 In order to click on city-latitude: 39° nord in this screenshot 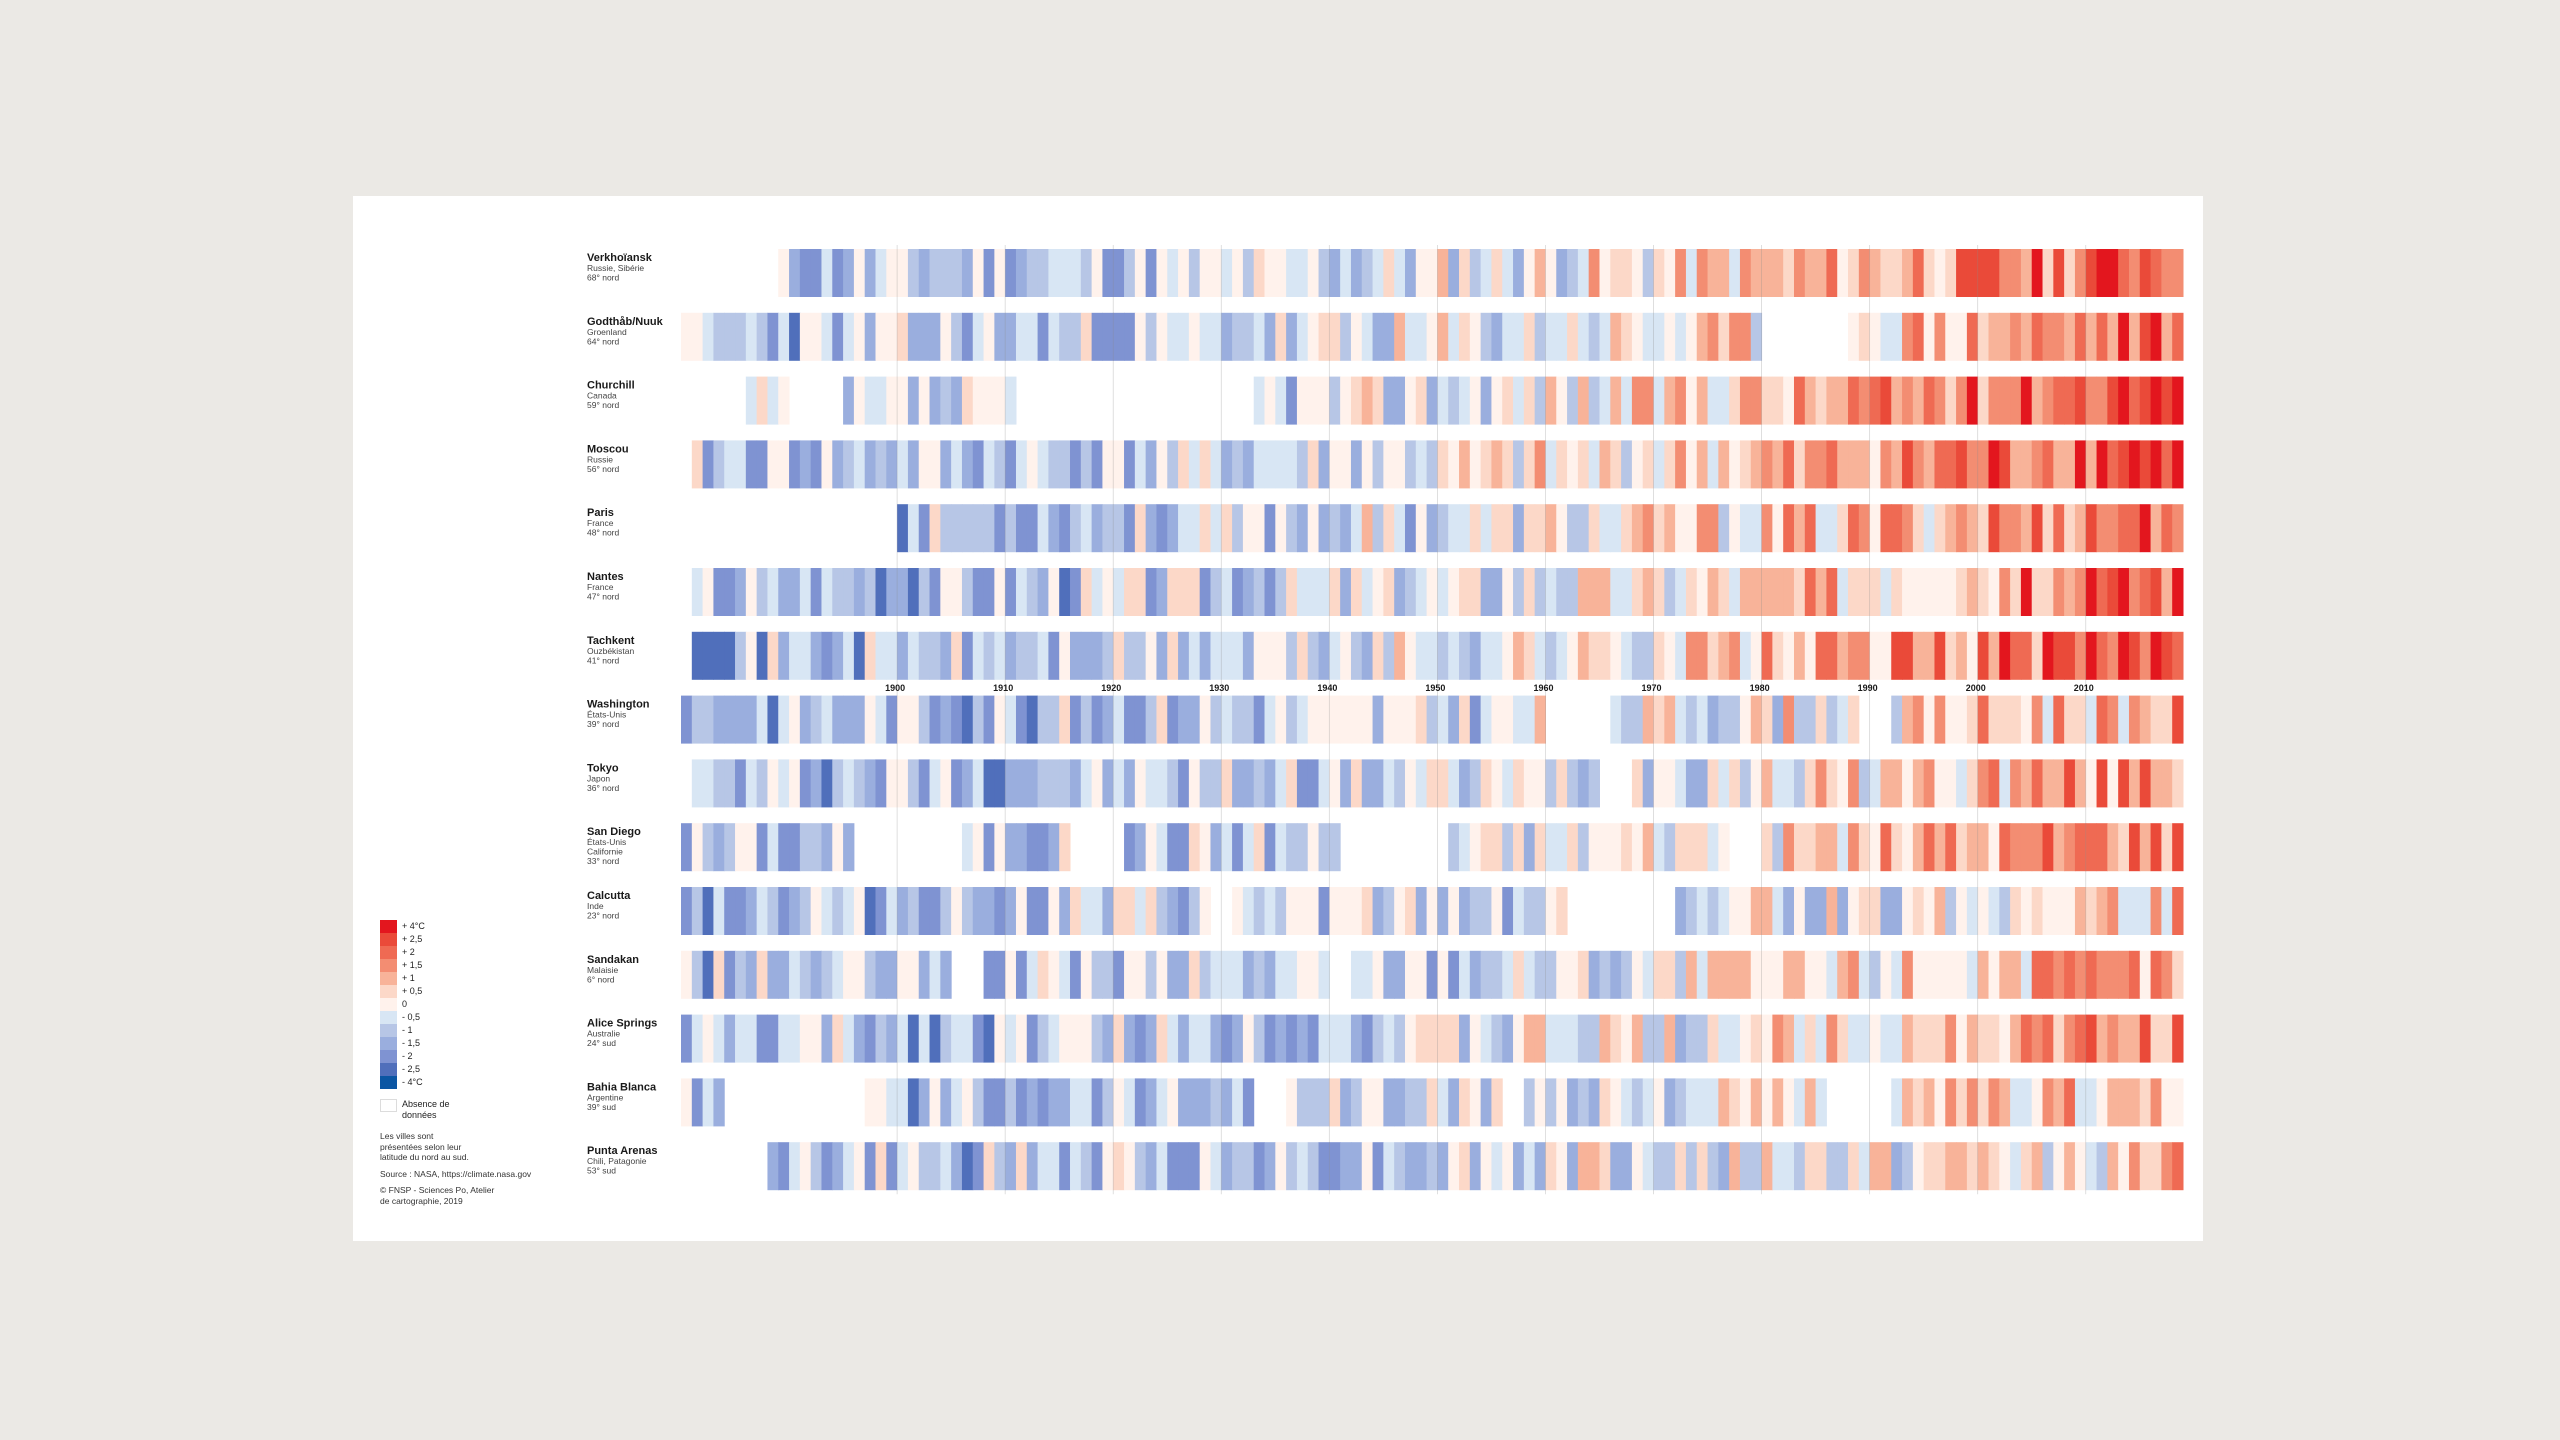, I will do `click(603, 724)`.